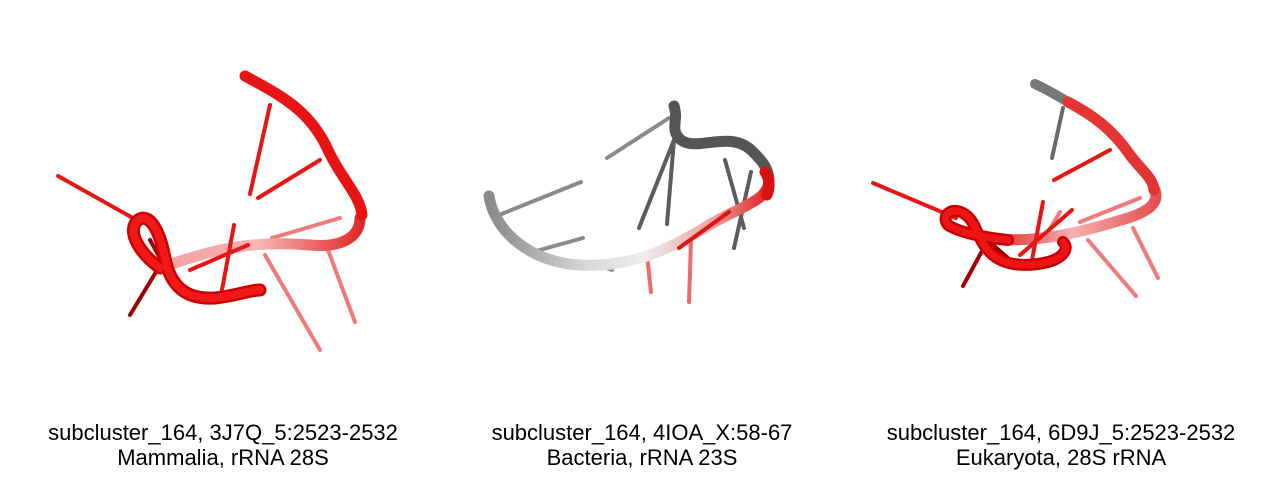  Describe the element at coordinates (642, 457) in the screenshot. I see `caption-line2: Bacteria, rRNA 23S` at that location.